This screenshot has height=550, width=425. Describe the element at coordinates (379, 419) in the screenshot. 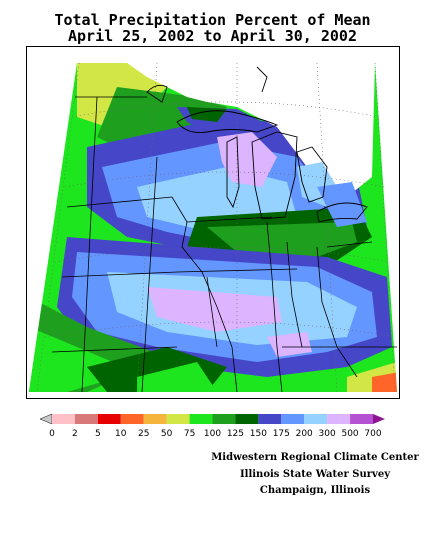

I see `legend-swatch-high` at that location.